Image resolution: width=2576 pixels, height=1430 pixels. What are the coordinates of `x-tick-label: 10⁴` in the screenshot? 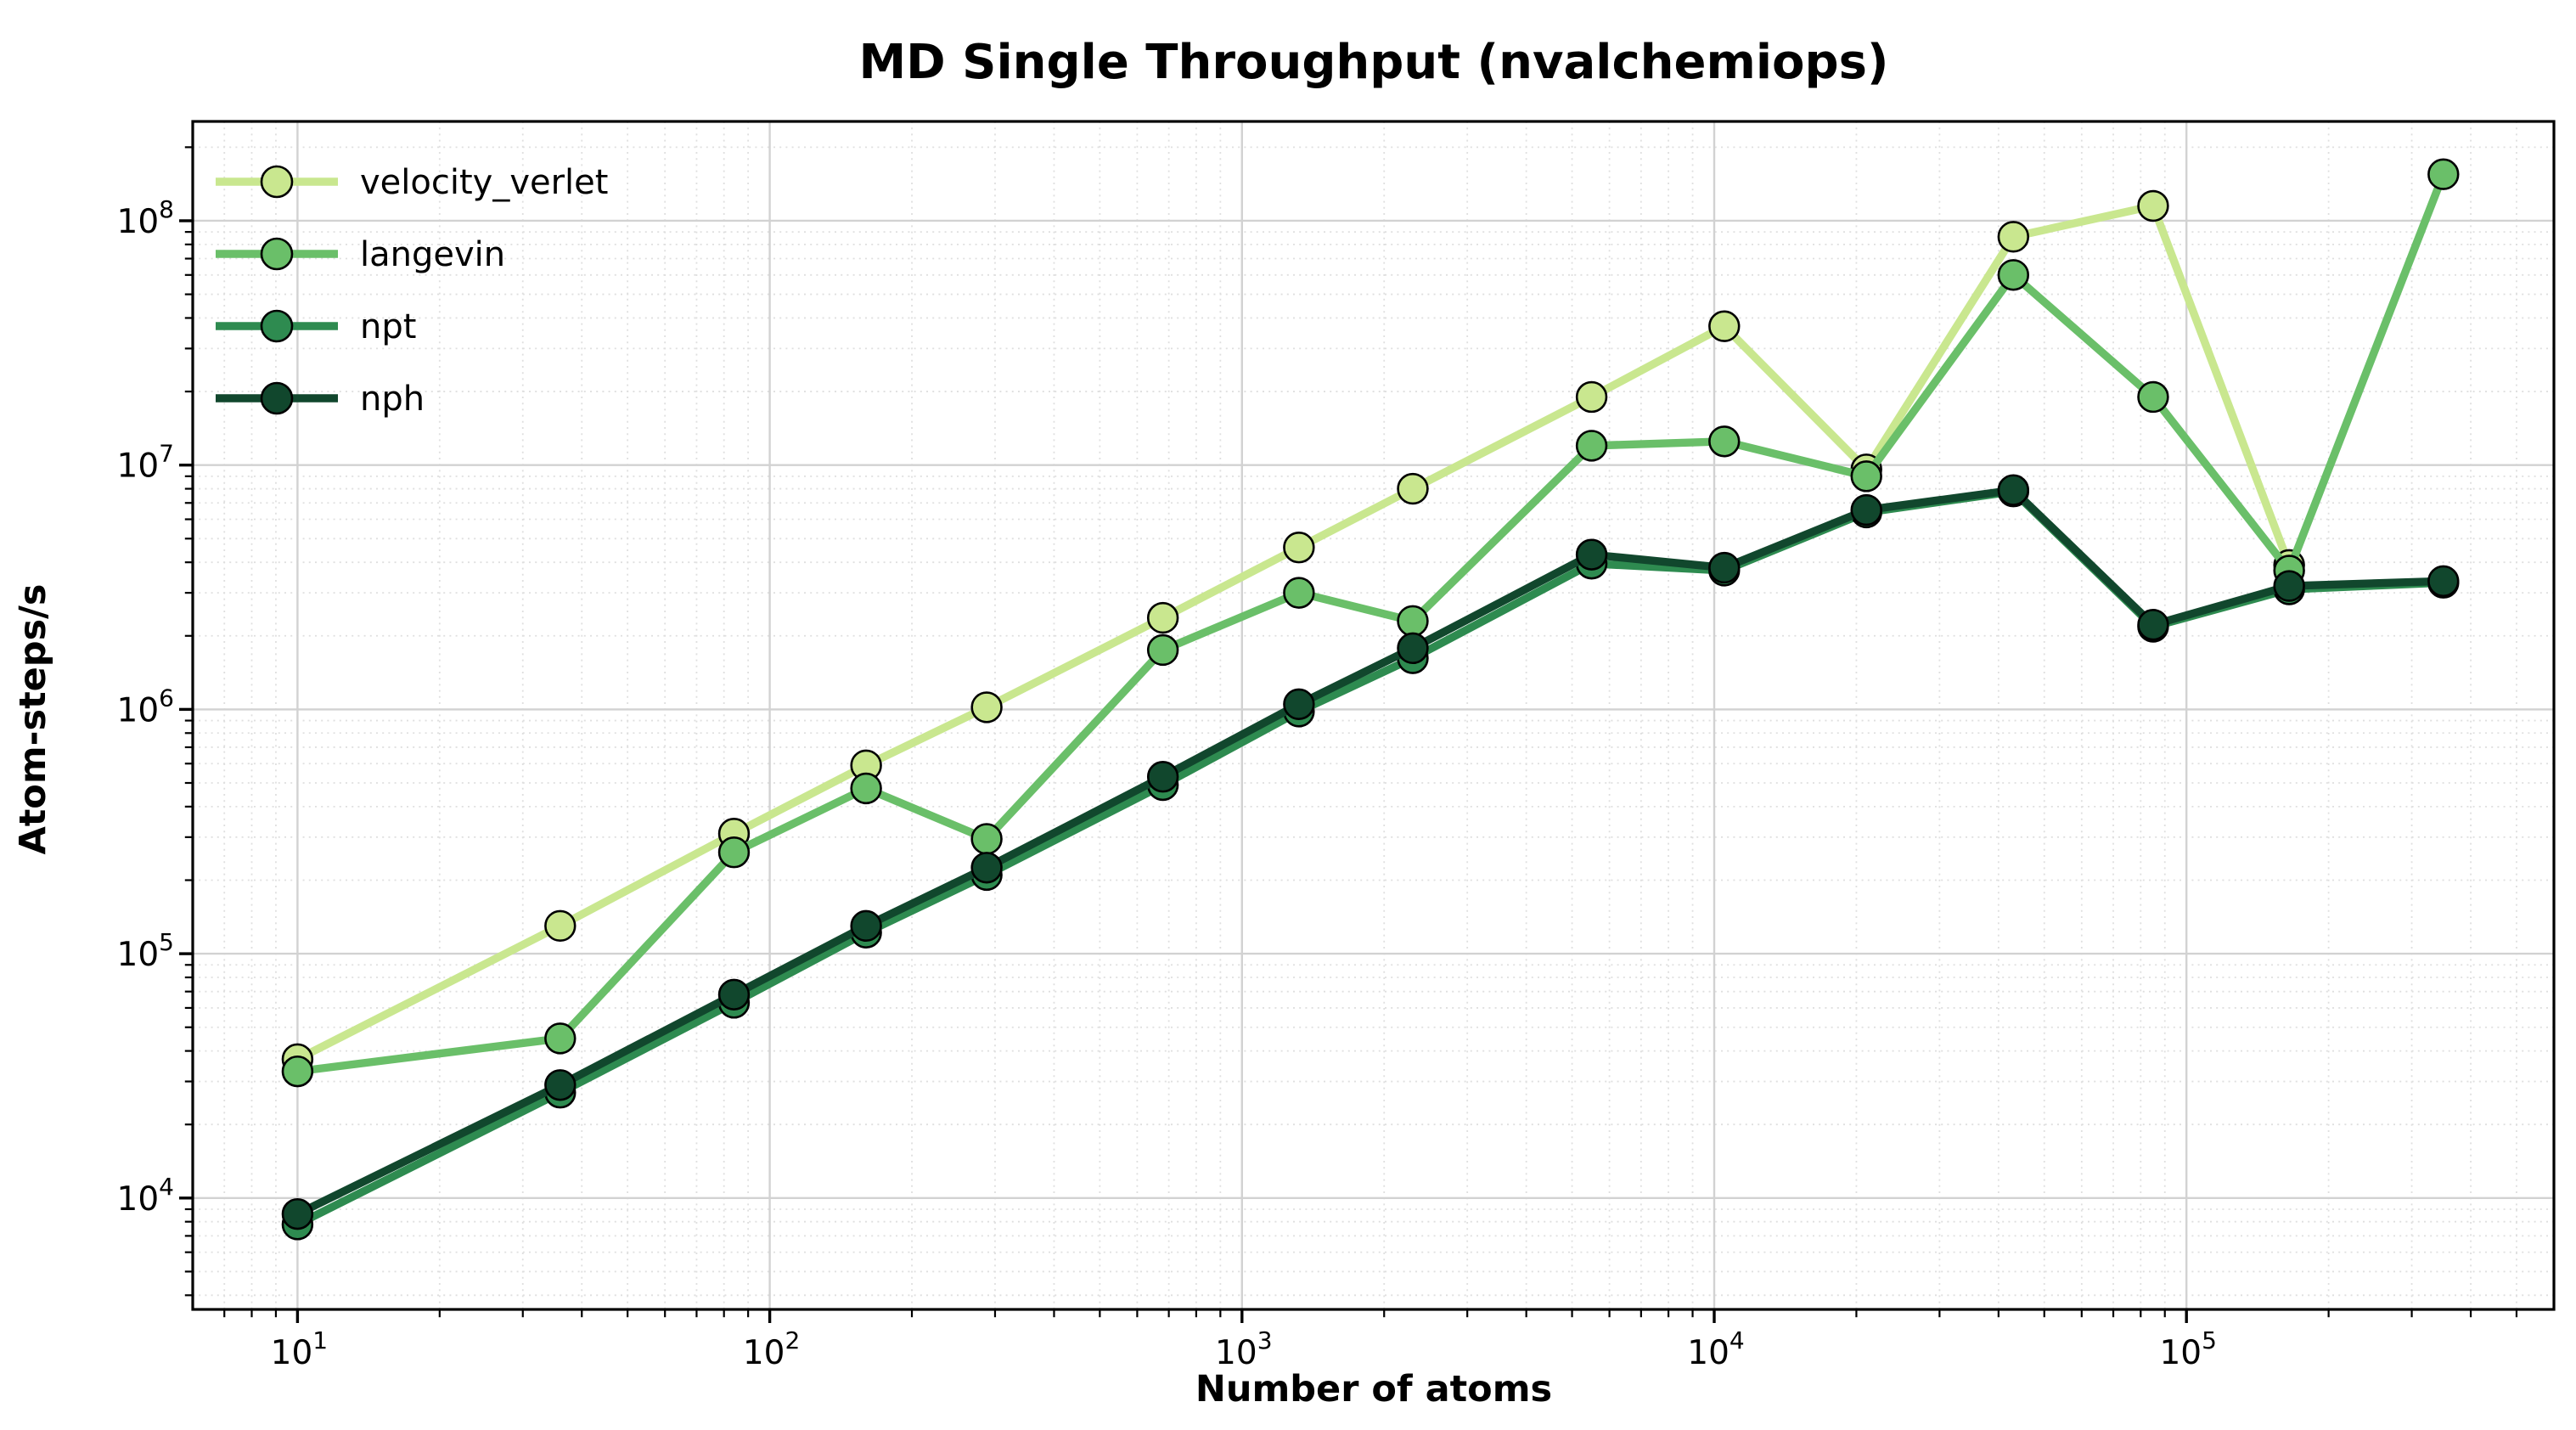 It's located at (1715, 1349).